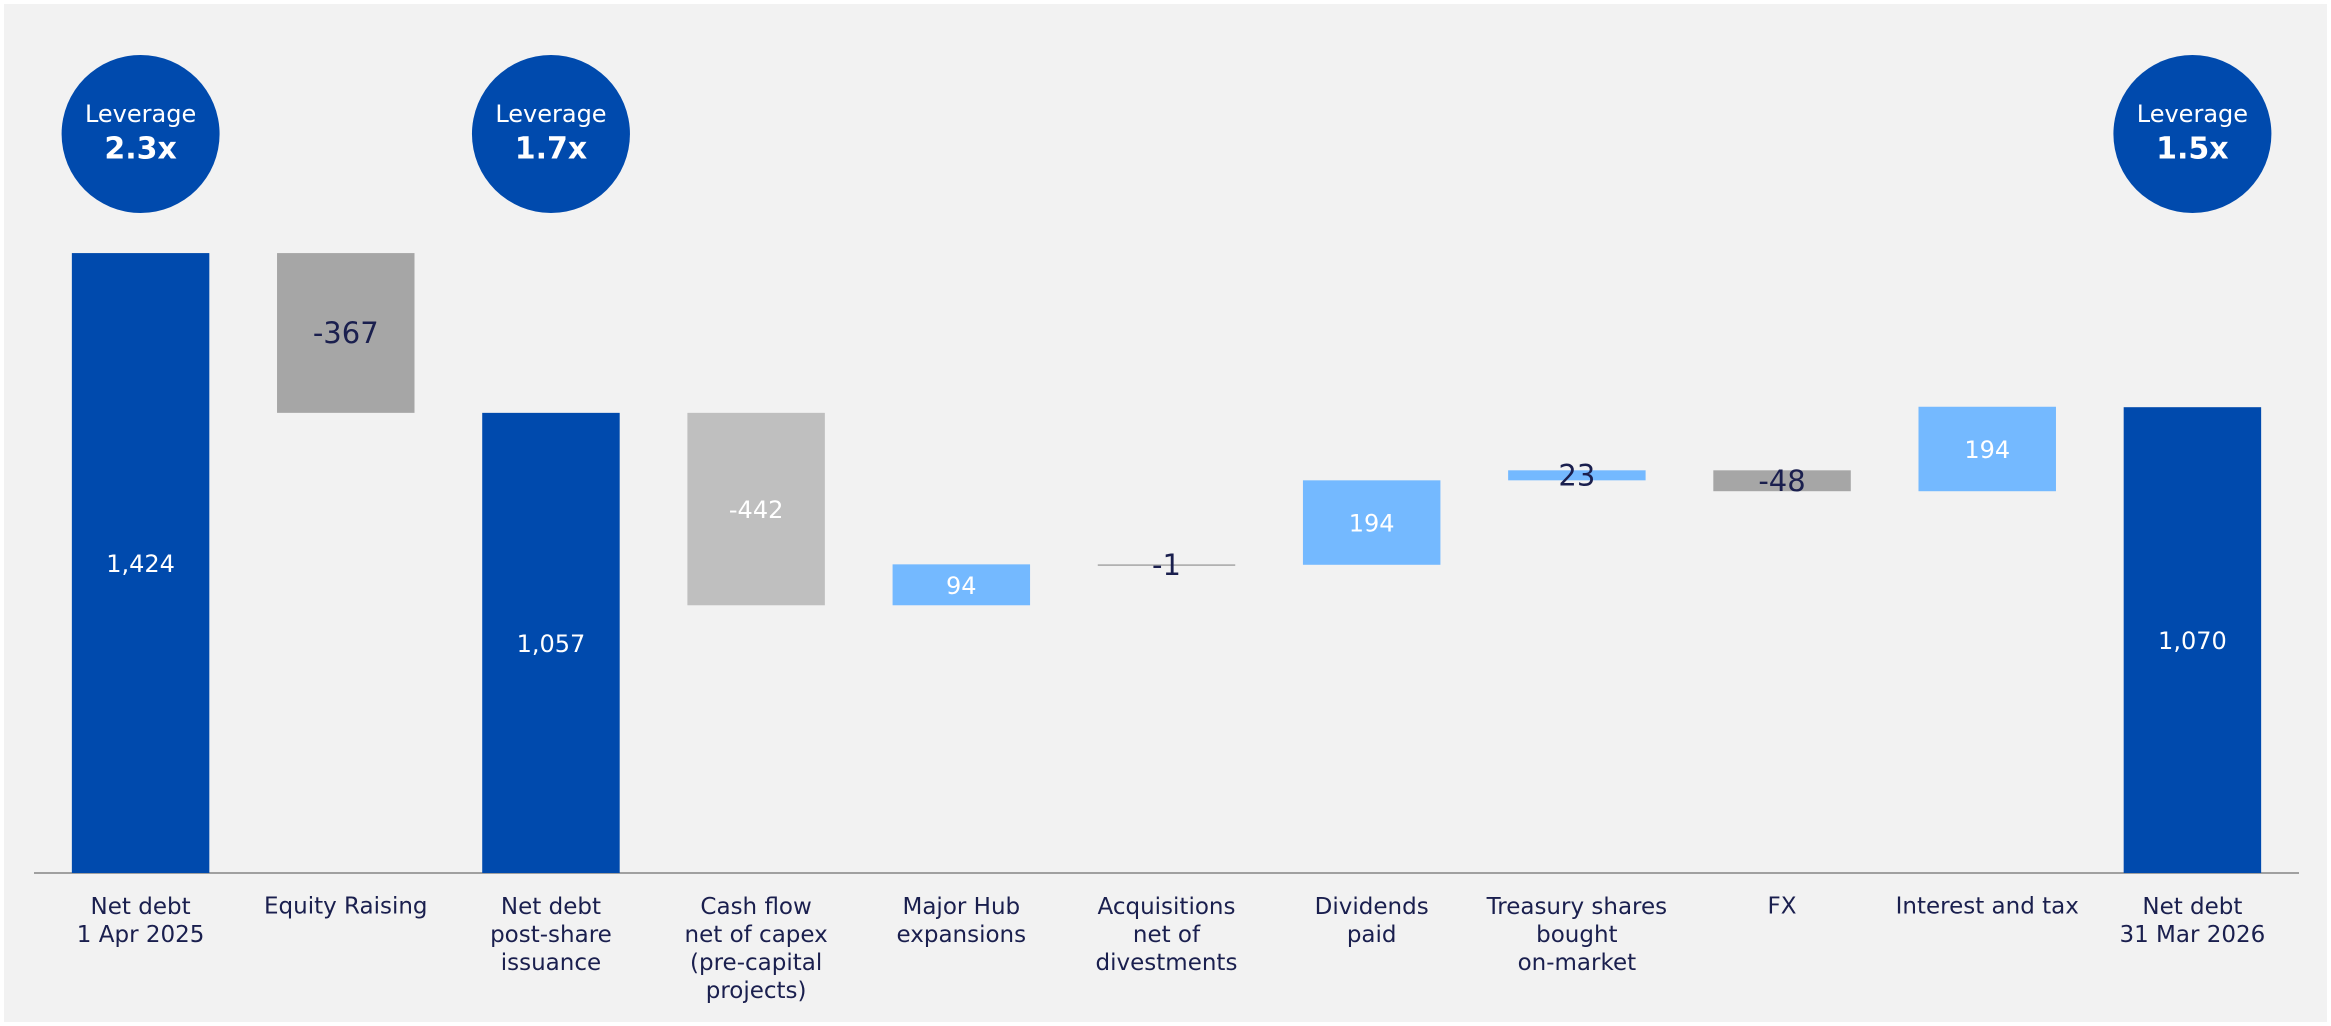 Image resolution: width=2331 pixels, height=1026 pixels. What do you see at coordinates (2192, 921) in the screenshot?
I see `x-tick-label: Net debt 31 Mar 2026` at bounding box center [2192, 921].